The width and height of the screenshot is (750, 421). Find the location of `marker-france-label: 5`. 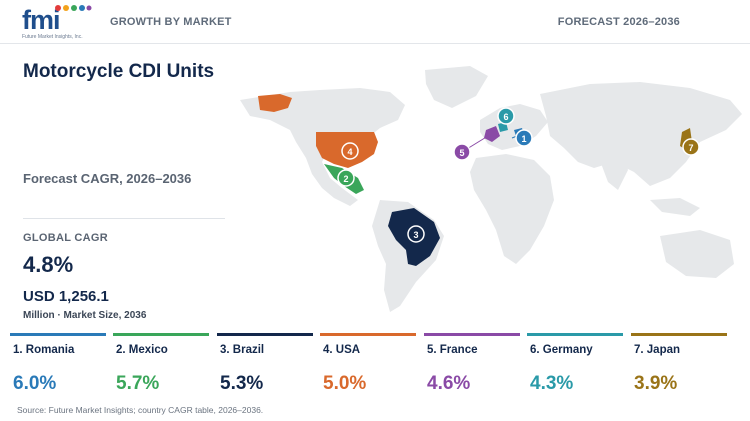

marker-france-label: 5 is located at coordinates (461, 153).